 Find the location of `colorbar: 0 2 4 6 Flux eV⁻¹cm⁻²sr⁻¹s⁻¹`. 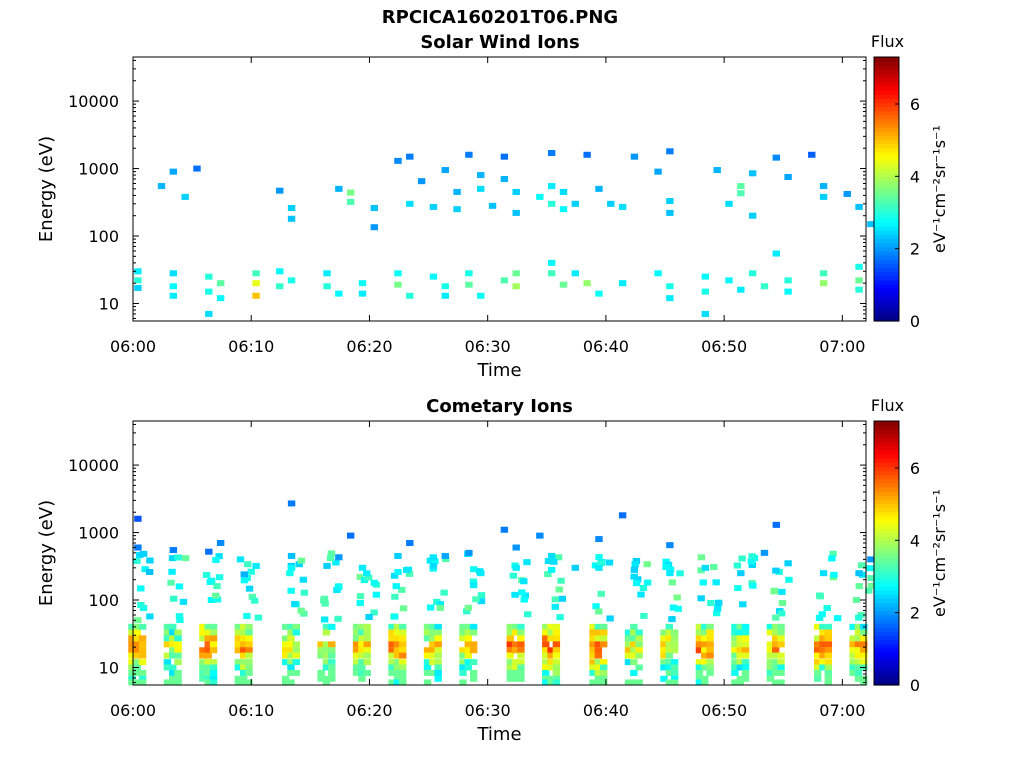

colorbar: 0 2 4 6 Flux eV⁻¹cm⁻²sr⁻¹s⁻¹ is located at coordinates (910, 181).